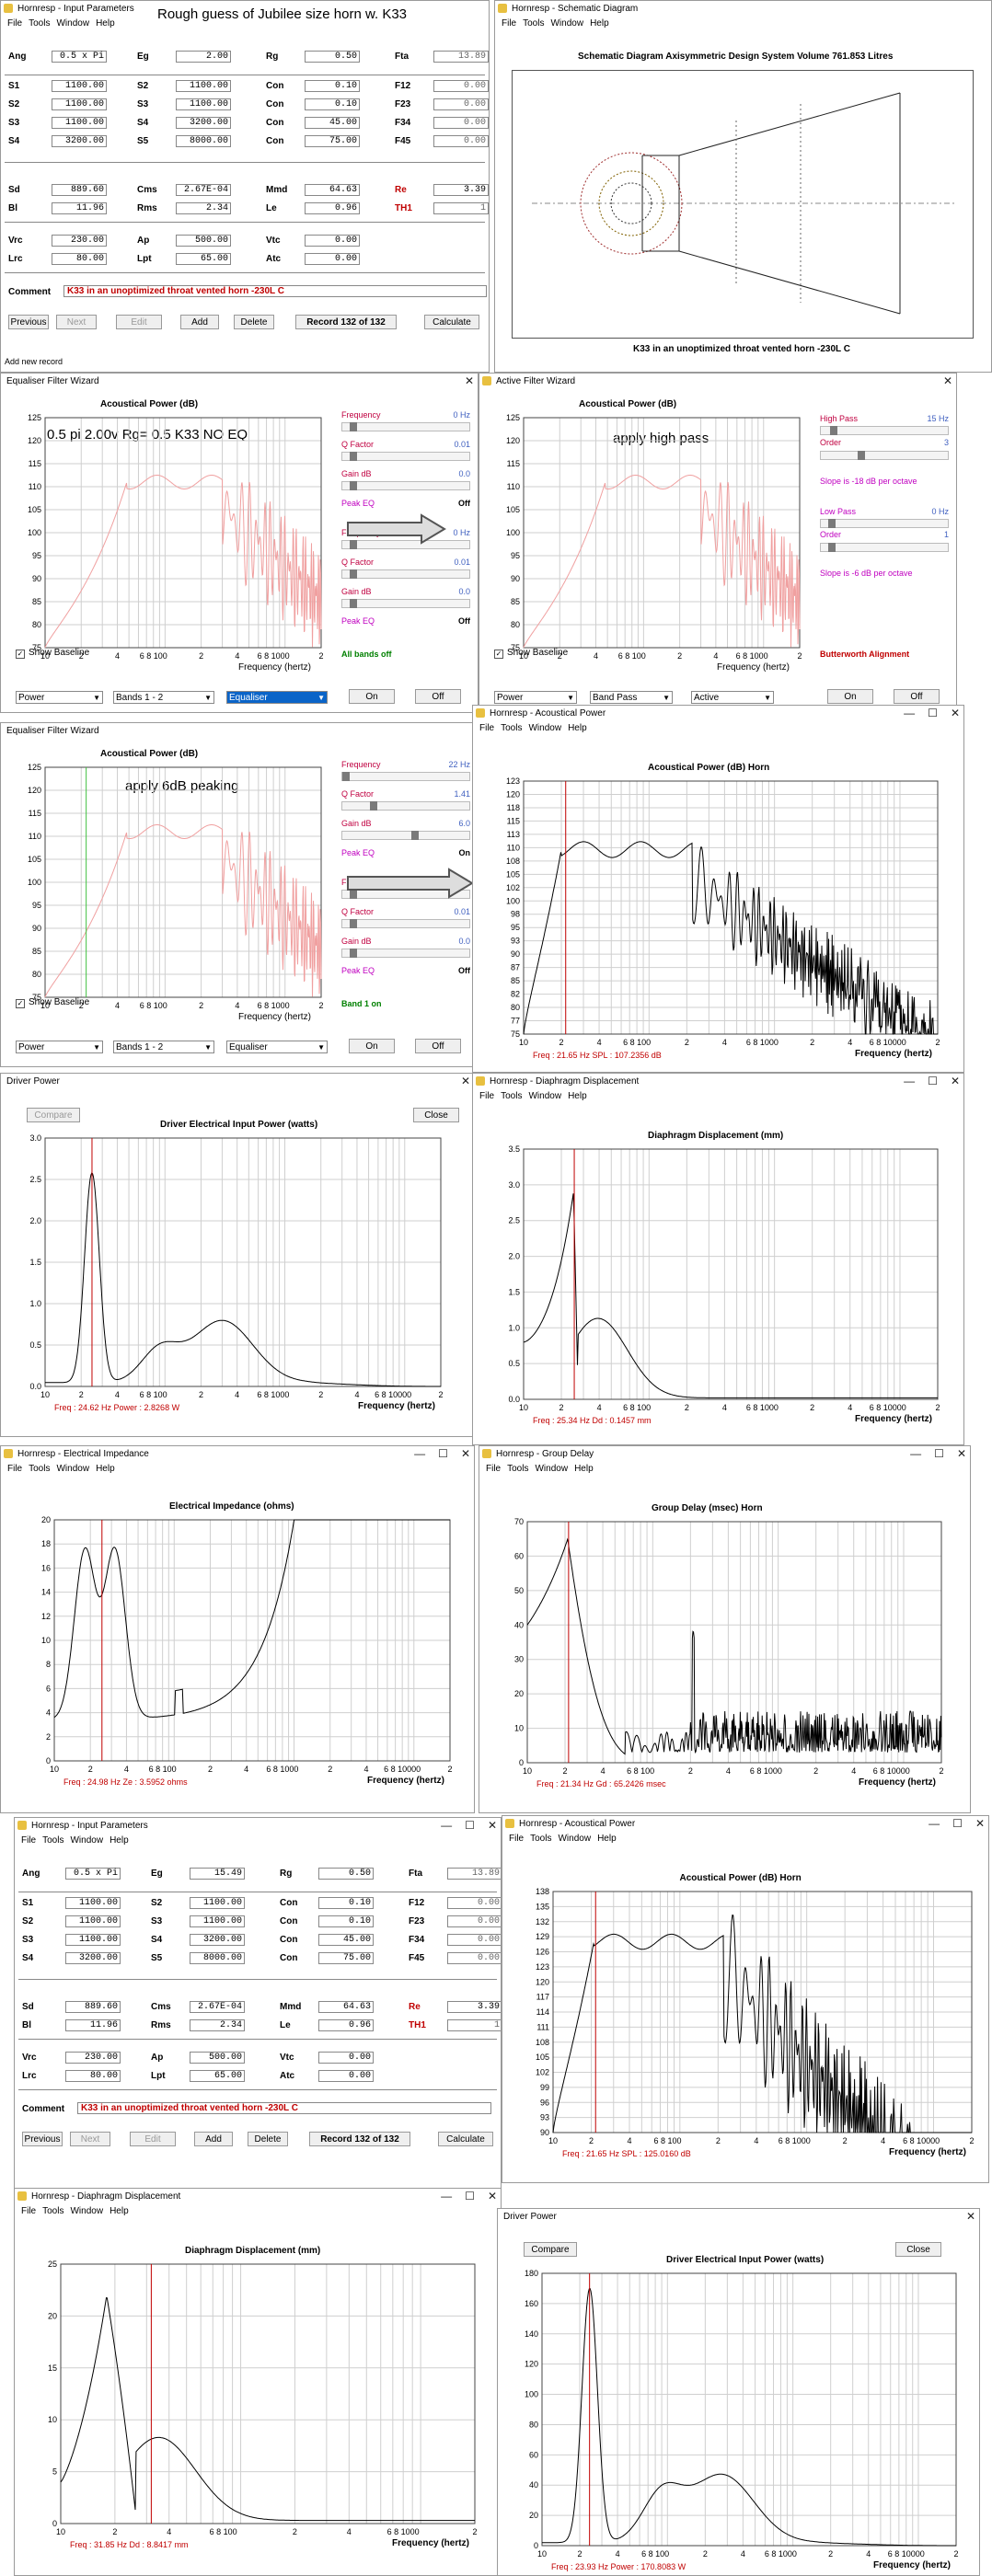 The height and width of the screenshot is (2576, 992). What do you see at coordinates (217, 2058) in the screenshot?
I see `param-field: 500.00` at bounding box center [217, 2058].